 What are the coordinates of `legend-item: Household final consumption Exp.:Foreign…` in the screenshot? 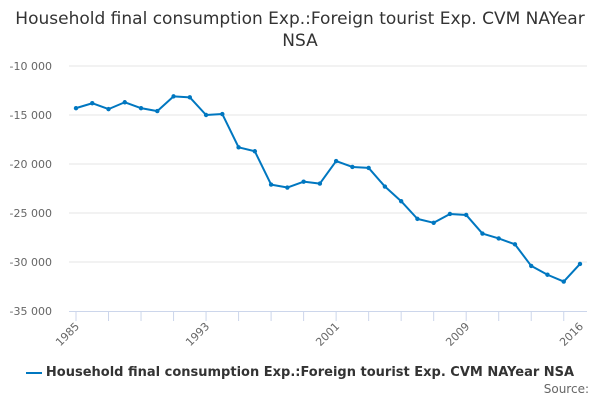 It's located at (300, 372).